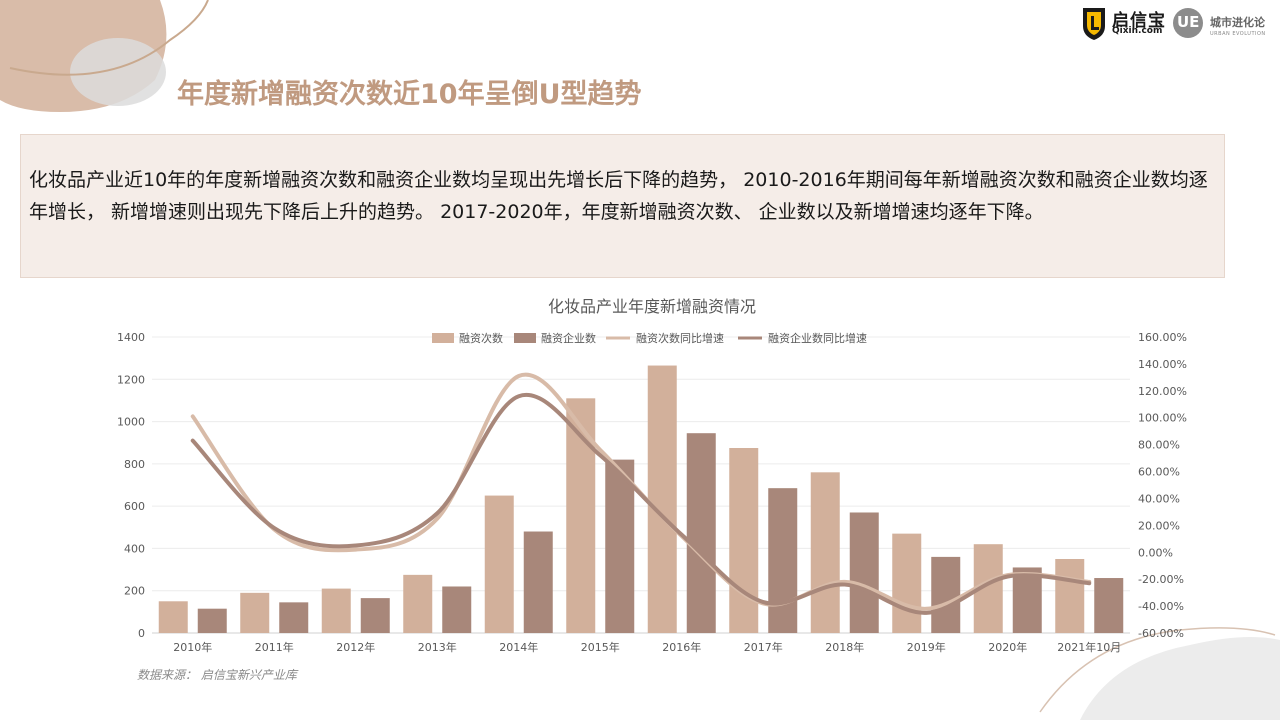 Image resolution: width=1280 pixels, height=720 pixels. I want to click on bottom-right-curve, so click(1157, 670).